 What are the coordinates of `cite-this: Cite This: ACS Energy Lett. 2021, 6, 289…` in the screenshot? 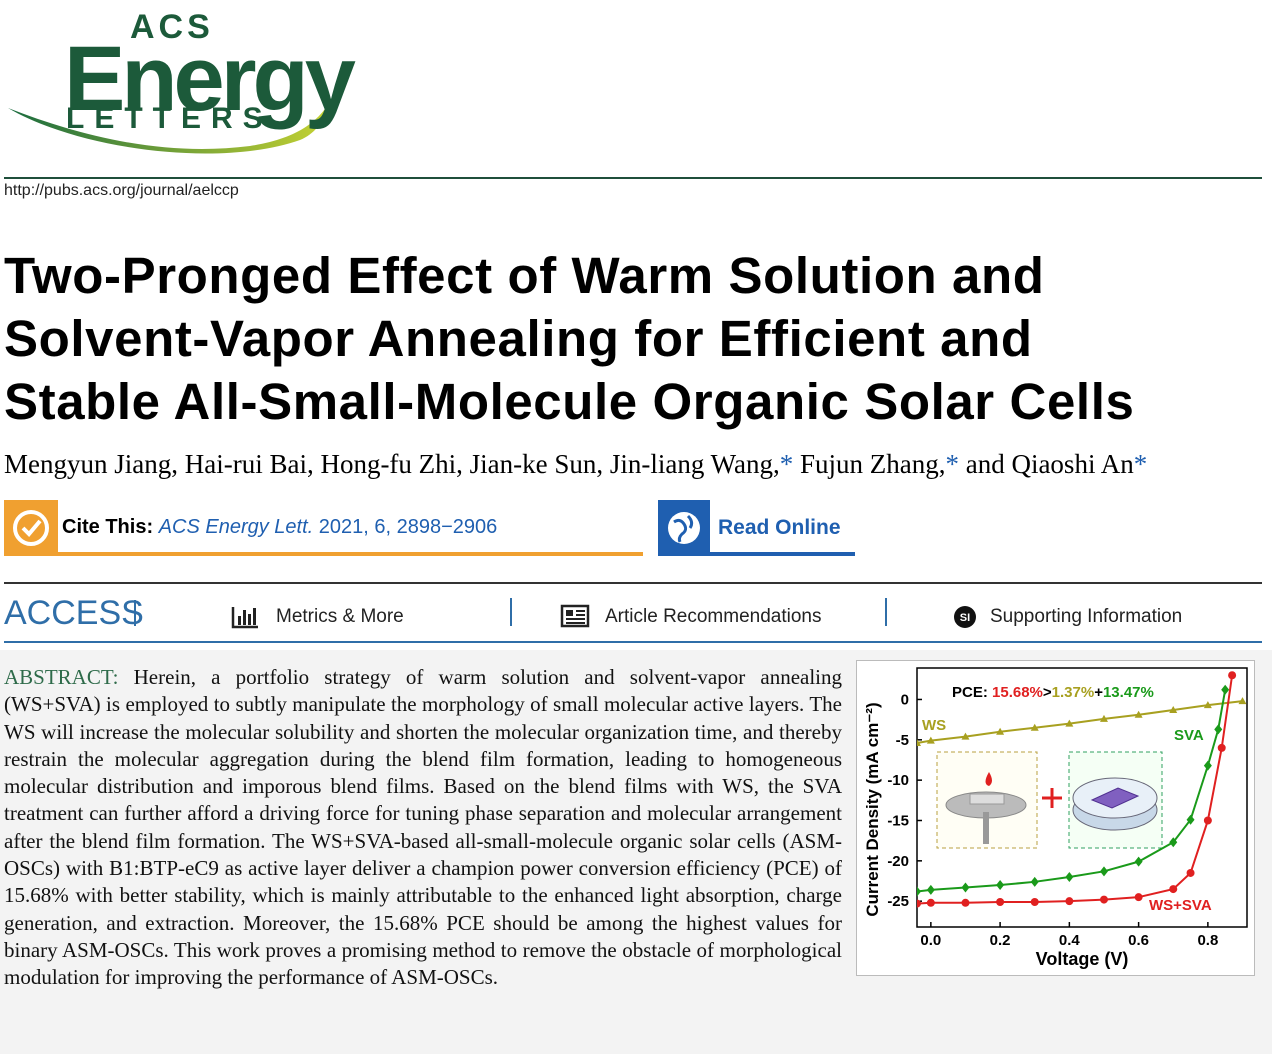 It's located at (279, 527).